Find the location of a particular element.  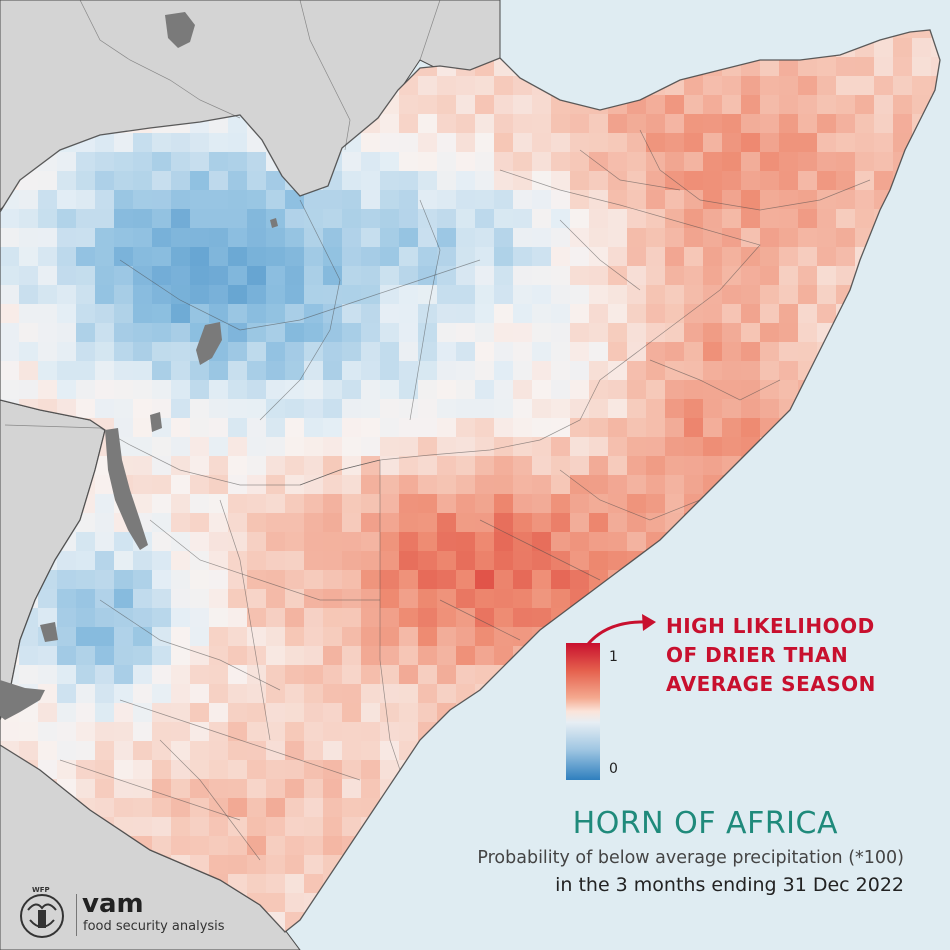

lake is located at coordinates (274, 223).